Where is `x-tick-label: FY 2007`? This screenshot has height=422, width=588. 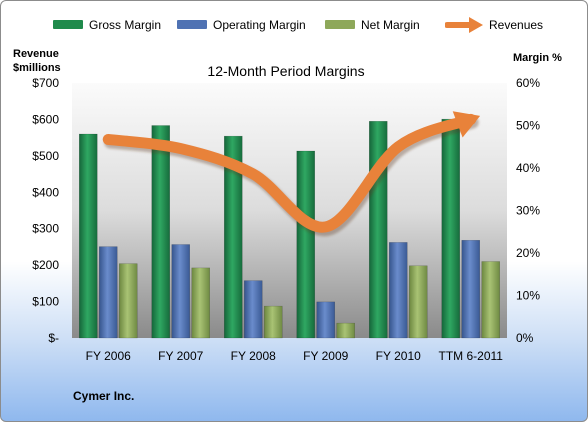
x-tick-label: FY 2007 is located at coordinates (180, 356).